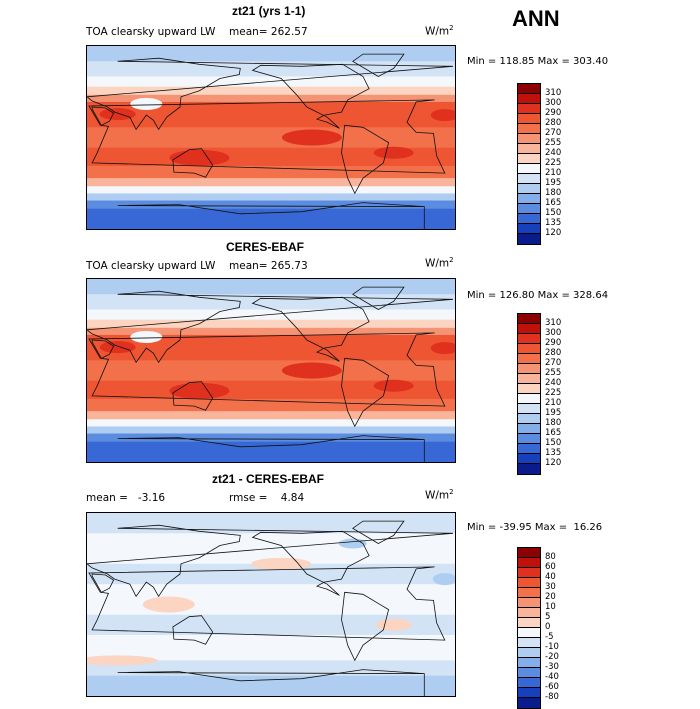 This screenshot has width=700, height=709. What do you see at coordinates (552, 697) in the screenshot?
I see `colorbar-tick-label: -80` at bounding box center [552, 697].